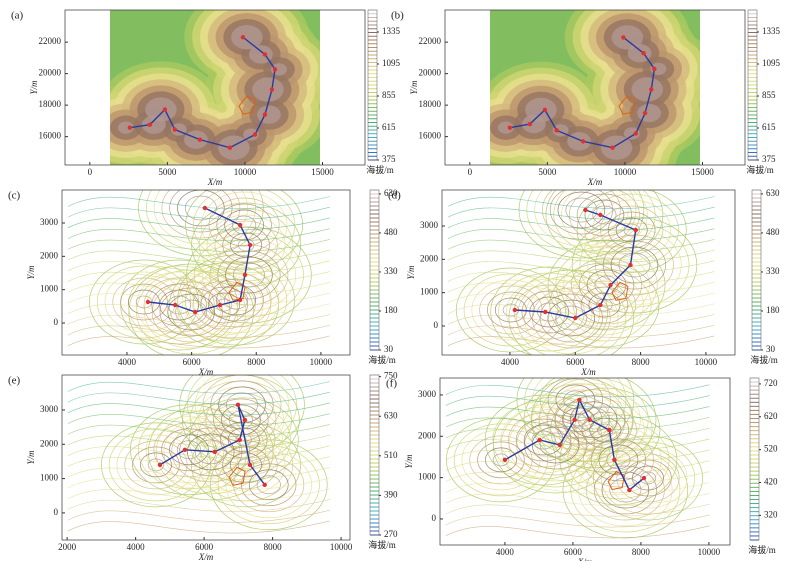 The height and width of the screenshot is (566, 800). Describe the element at coordinates (470, 172) in the screenshot. I see `x-tick-label: 0` at that location.